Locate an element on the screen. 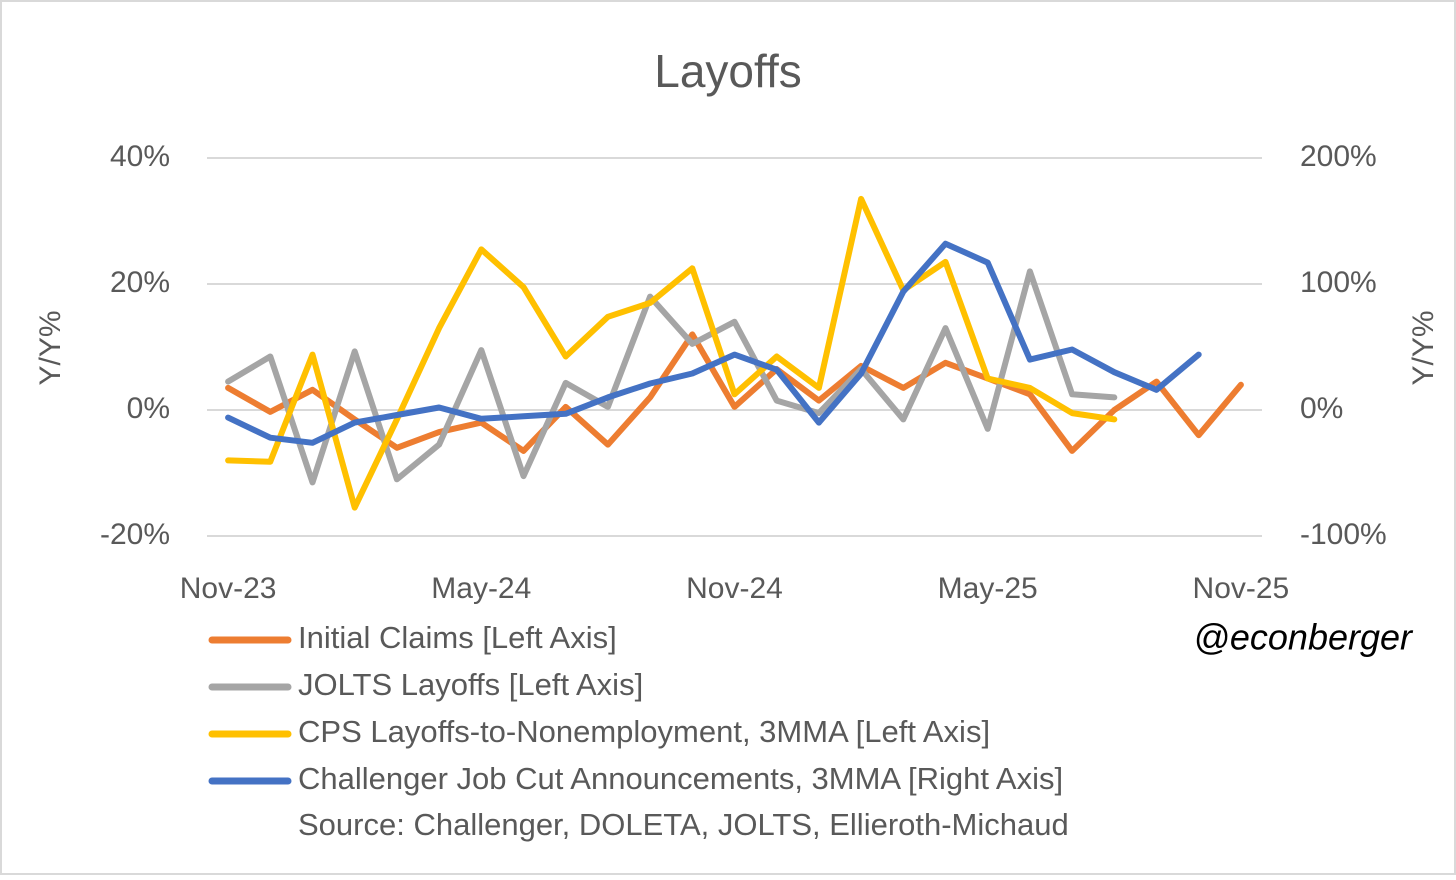 The height and width of the screenshot is (880, 1456). y-axis-title: Y/Y% is located at coordinates (50, 347).